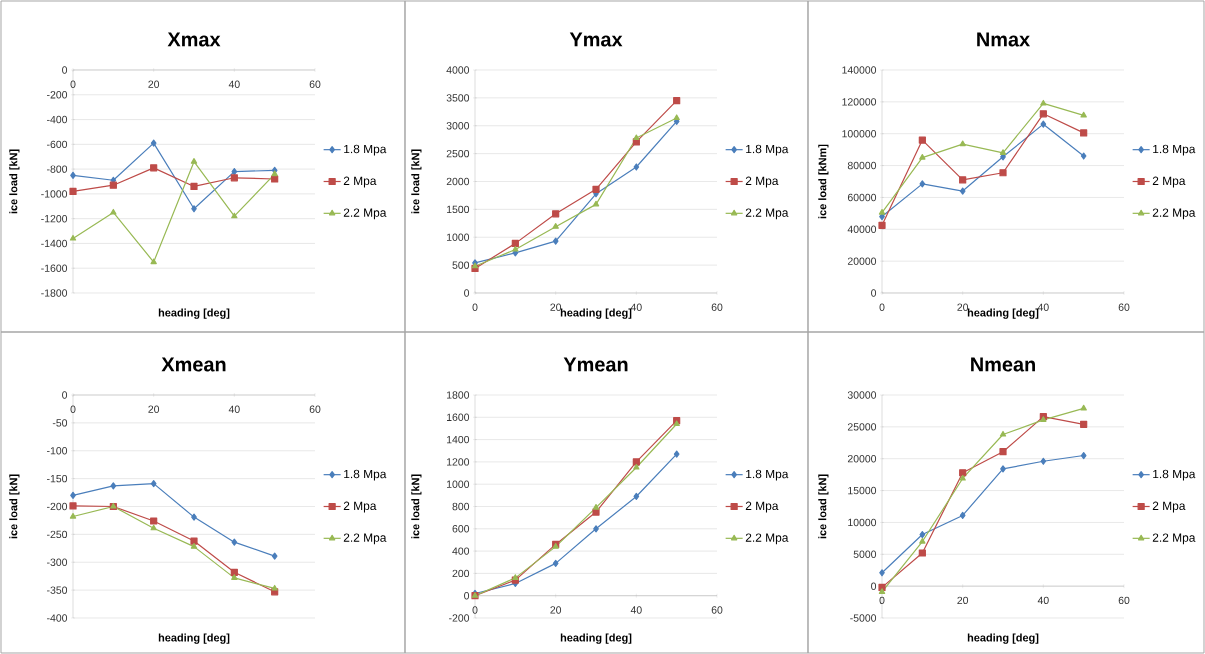 The height and width of the screenshot is (654, 1205). Describe the element at coordinates (865, 554) in the screenshot. I see `y-tick-label: 5000` at that location.